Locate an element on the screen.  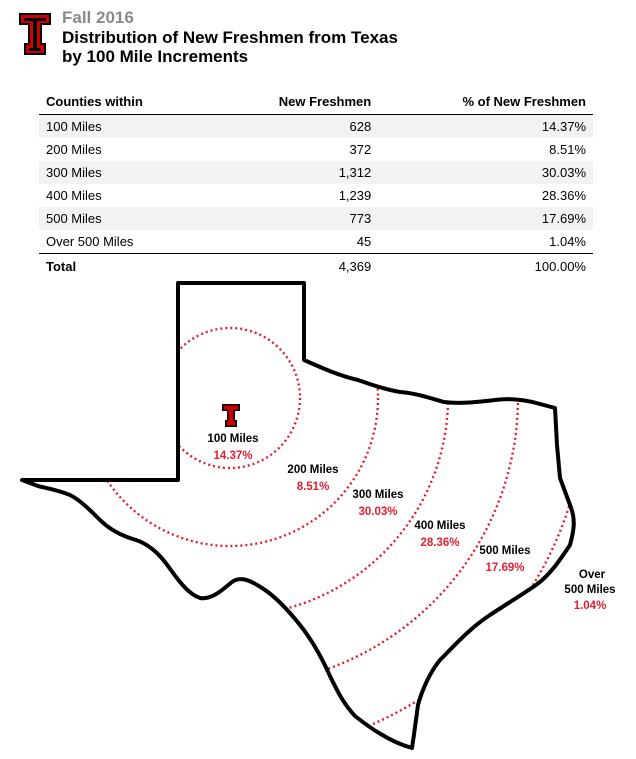
row-label: Over 500 Miles is located at coordinates (90, 241).